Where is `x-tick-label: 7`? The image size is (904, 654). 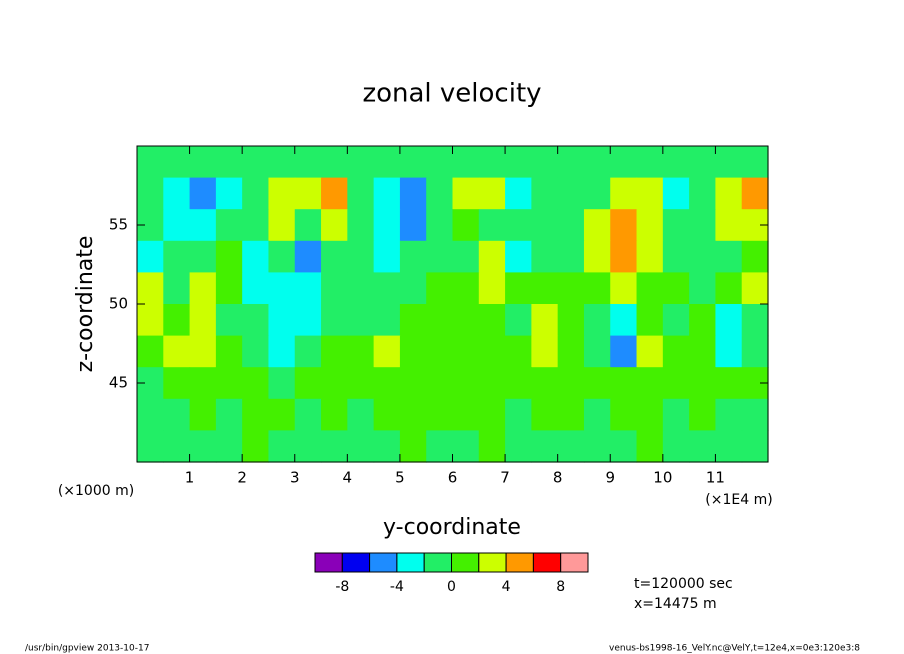
x-tick-label: 7 is located at coordinates (505, 478).